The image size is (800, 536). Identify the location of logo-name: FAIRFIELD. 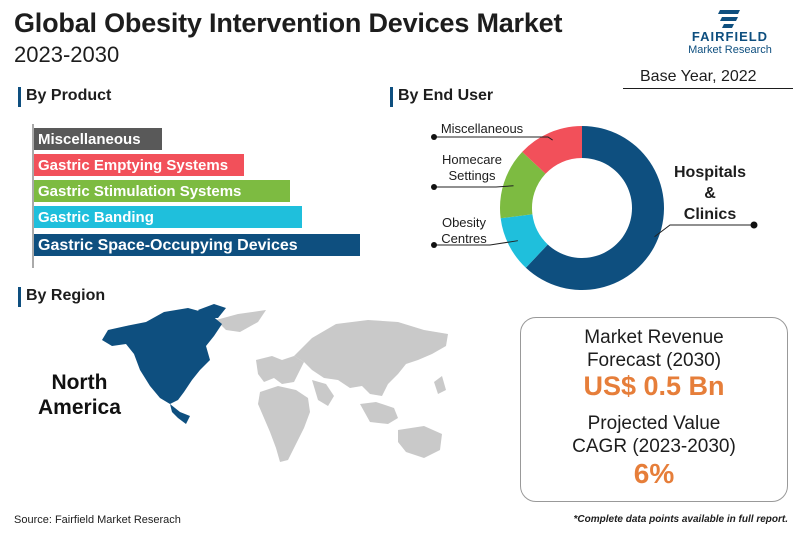
(730, 36).